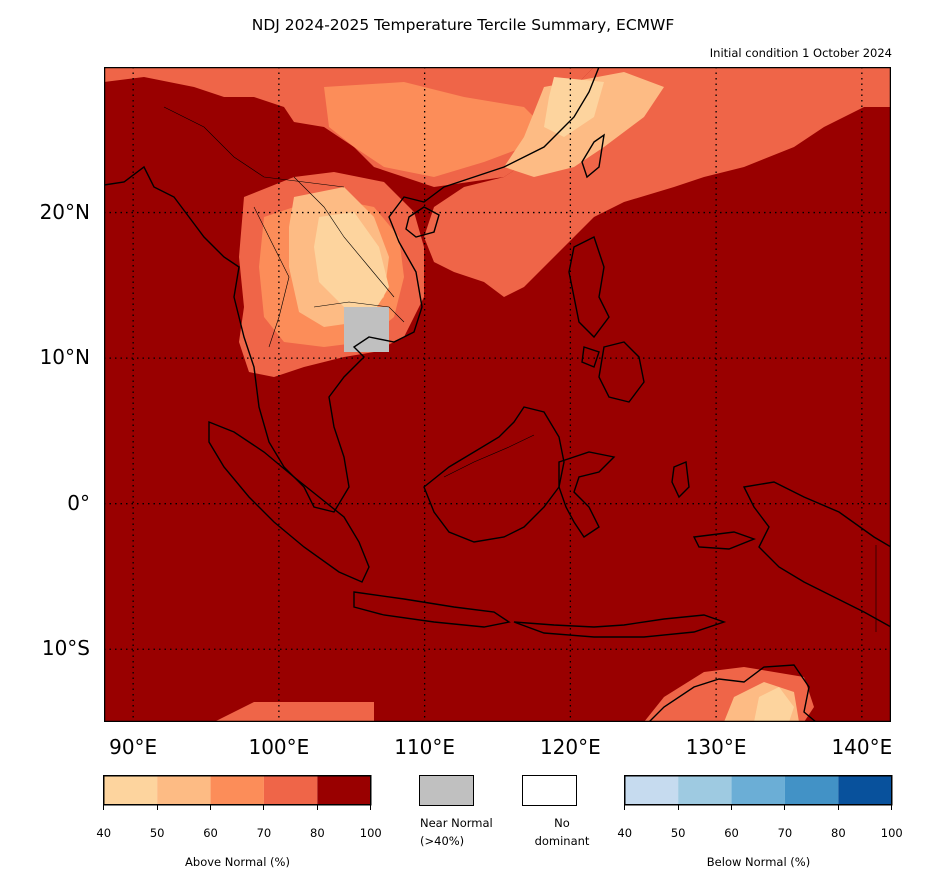  Describe the element at coordinates (366, 329) in the screenshot. I see `patch-near-normal-cambodia` at that location.